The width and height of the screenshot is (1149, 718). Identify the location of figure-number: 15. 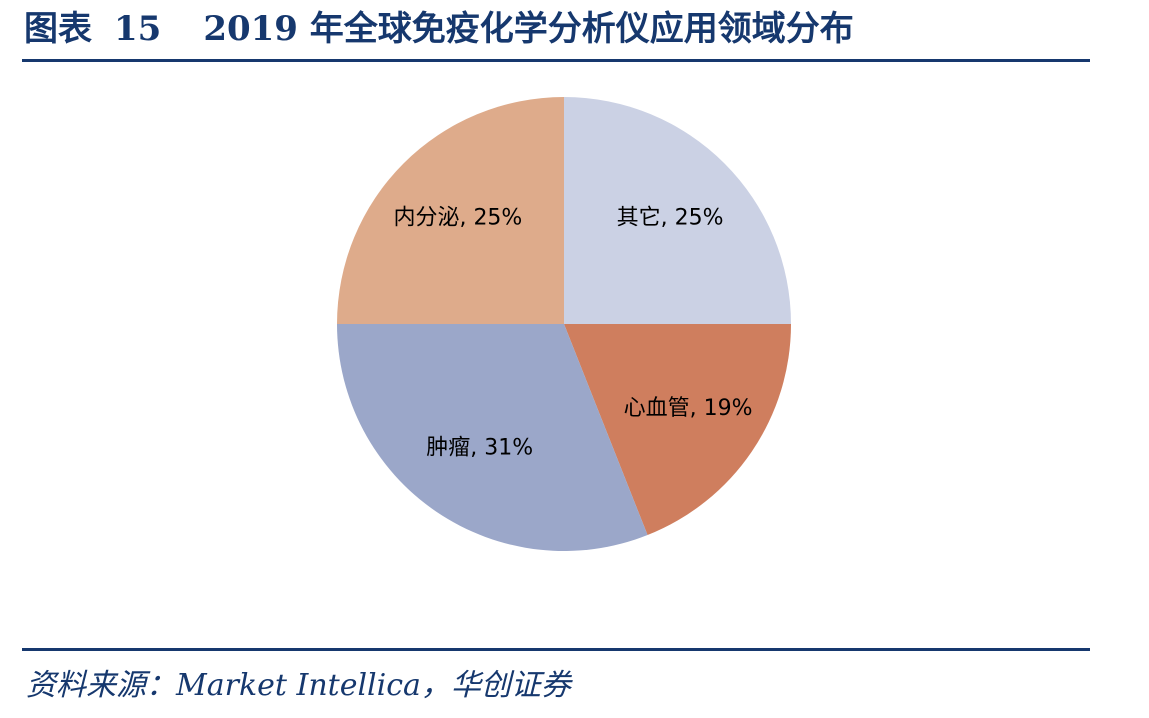
(138, 29).